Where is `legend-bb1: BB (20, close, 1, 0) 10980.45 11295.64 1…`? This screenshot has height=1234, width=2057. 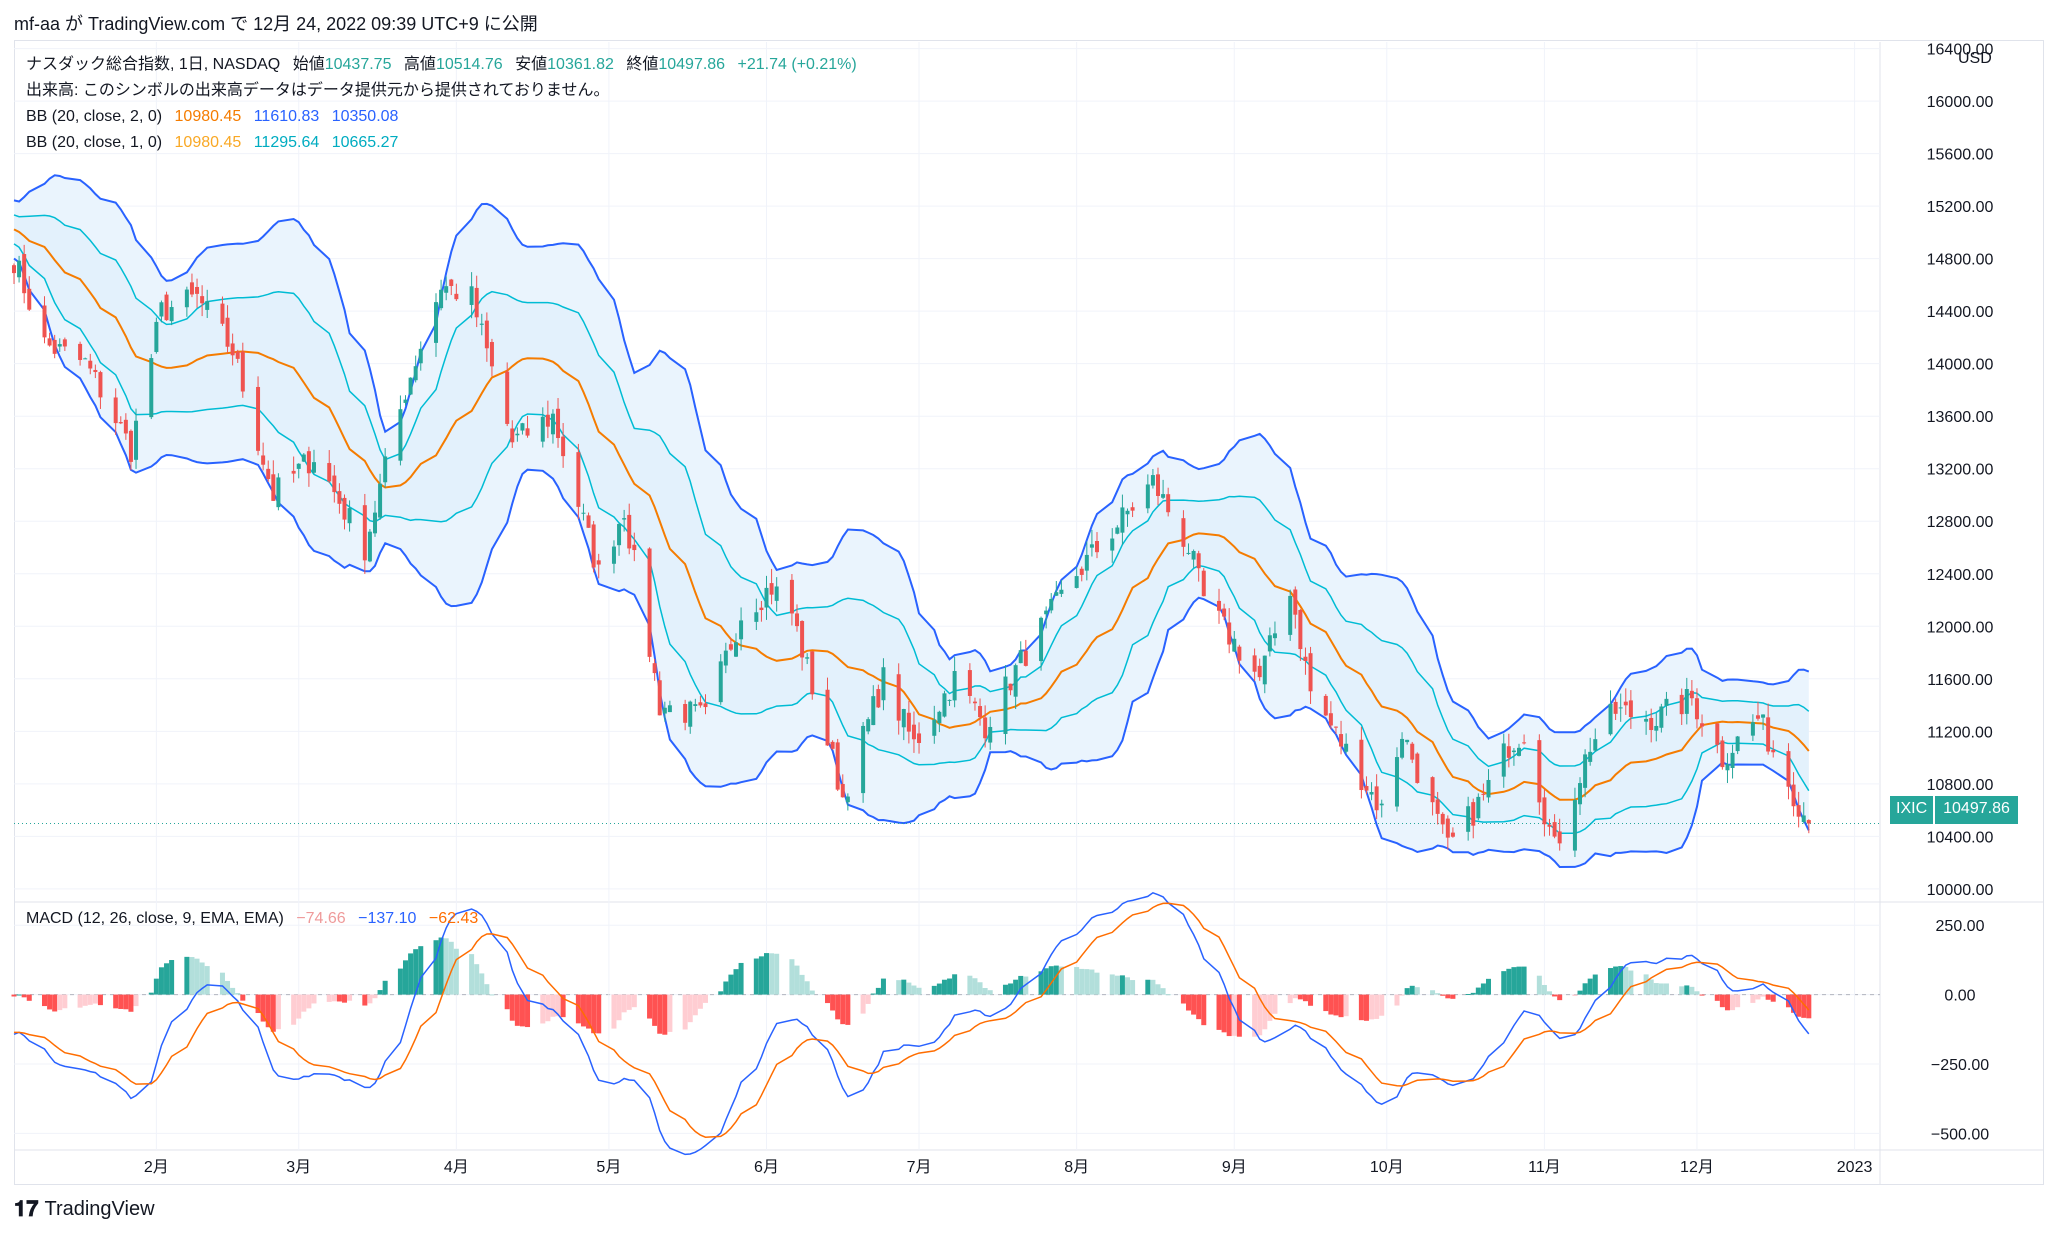
legend-bb1: BB (20, close, 1, 0) 10980.45 11295.64 1… is located at coordinates (441, 143).